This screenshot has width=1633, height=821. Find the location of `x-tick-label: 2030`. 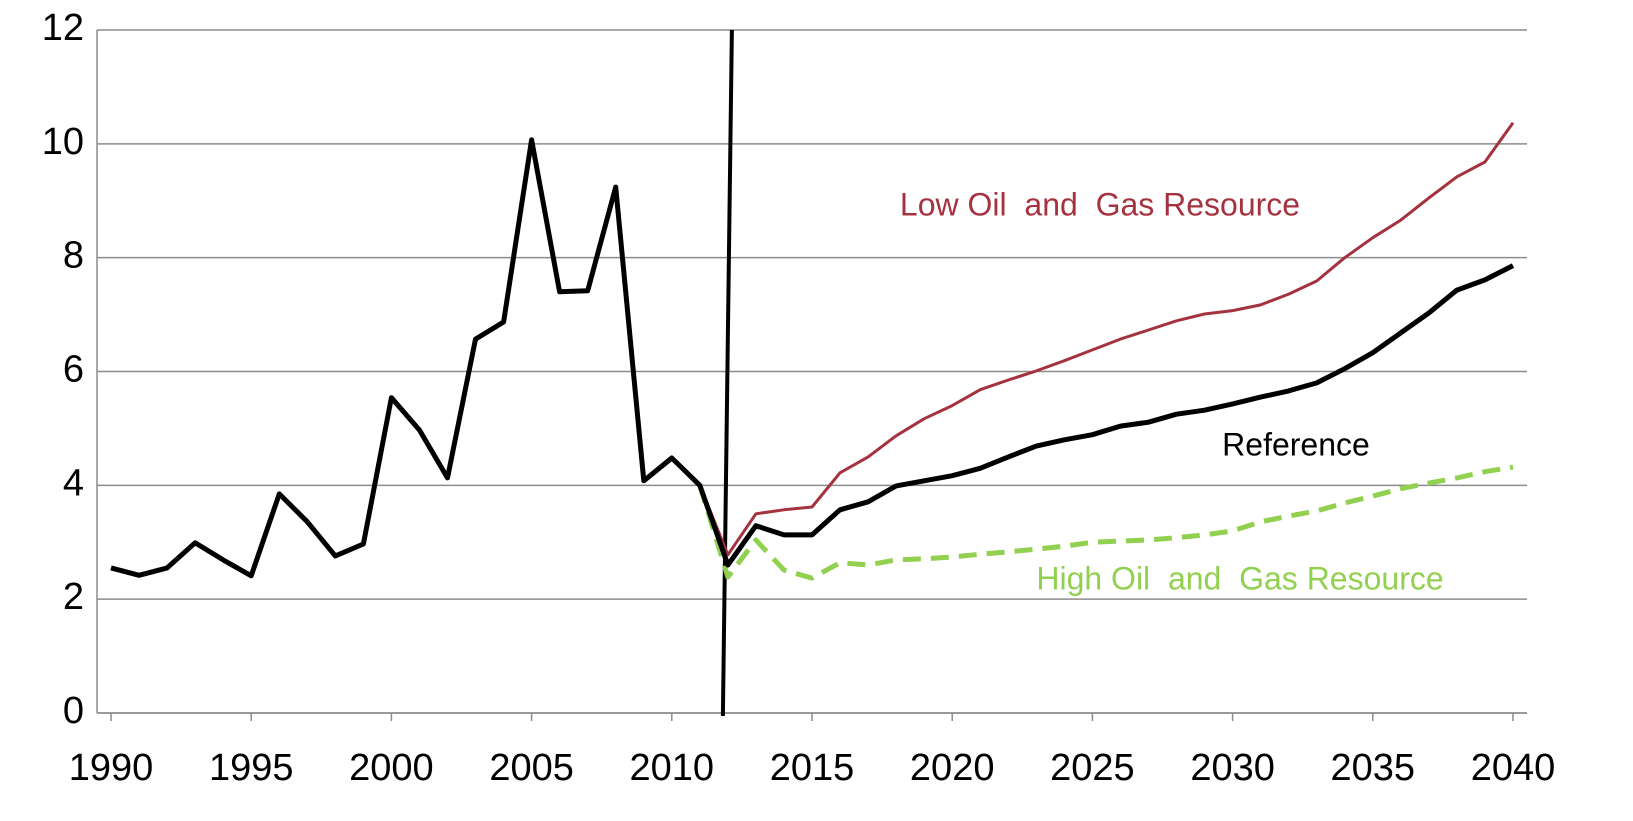

x-tick-label: 2030 is located at coordinates (1232, 768).